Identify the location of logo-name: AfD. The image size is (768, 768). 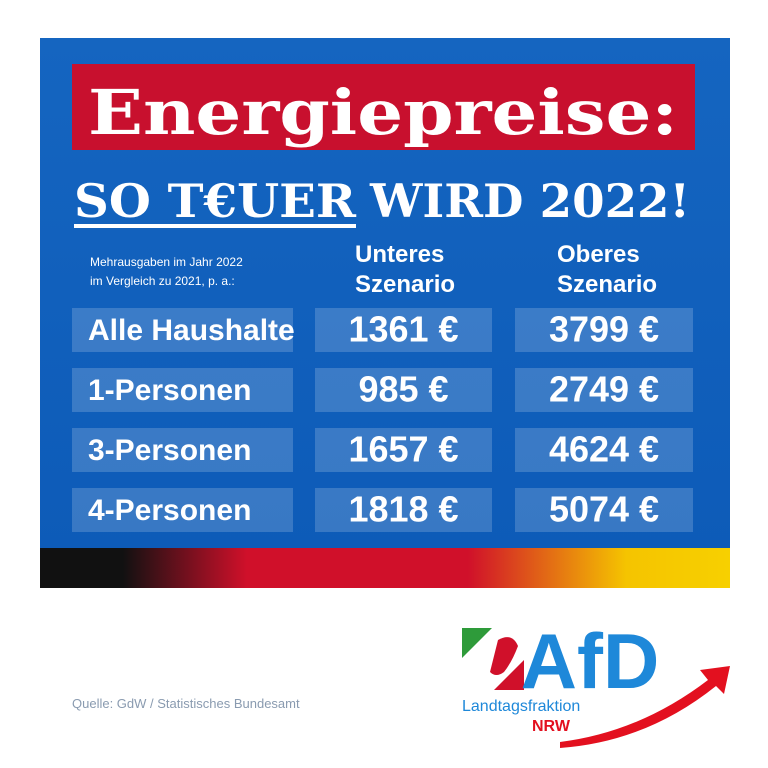
(590, 661).